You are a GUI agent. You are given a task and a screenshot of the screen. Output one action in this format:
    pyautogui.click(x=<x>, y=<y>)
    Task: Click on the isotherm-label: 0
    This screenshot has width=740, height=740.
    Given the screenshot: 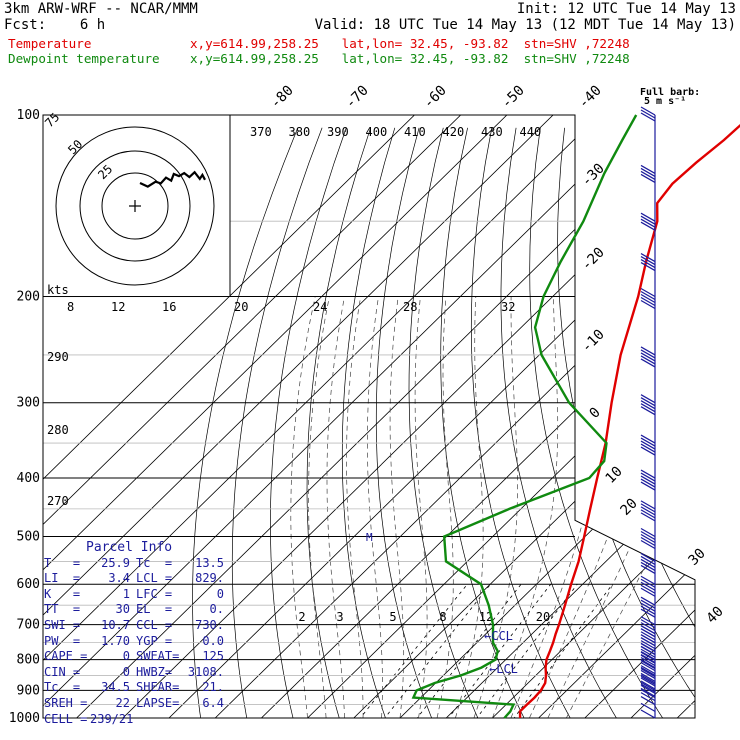 What is the action you would take?
    pyautogui.click(x=595, y=413)
    